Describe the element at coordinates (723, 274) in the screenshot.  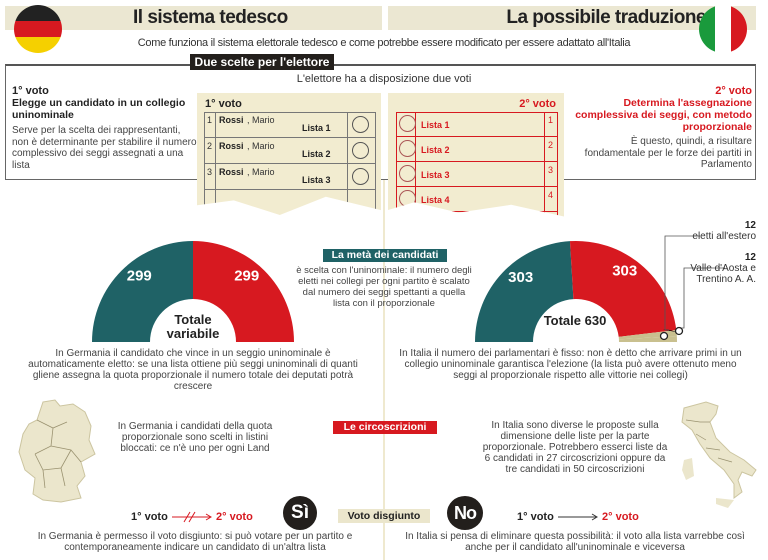
I see `annot-valle-label: Valle d'Aosta e Trentino A. A.` at that location.